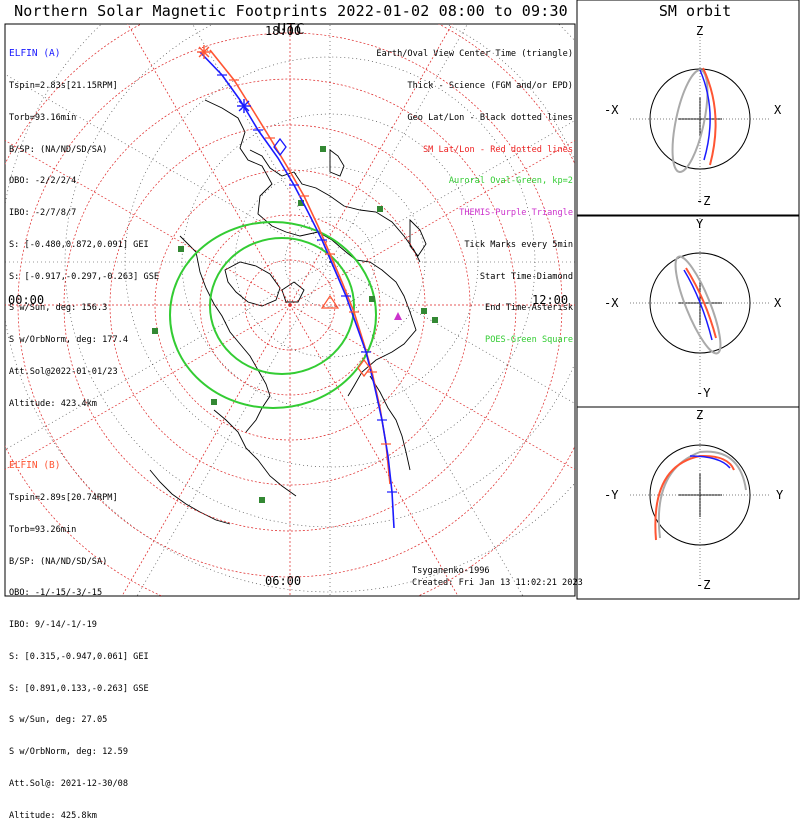 The height and width of the screenshot is (832, 800). What do you see at coordinates (58, 308) in the screenshot?
I see `probe-a-line: S w/Sun, deg: 156.3` at bounding box center [58, 308].